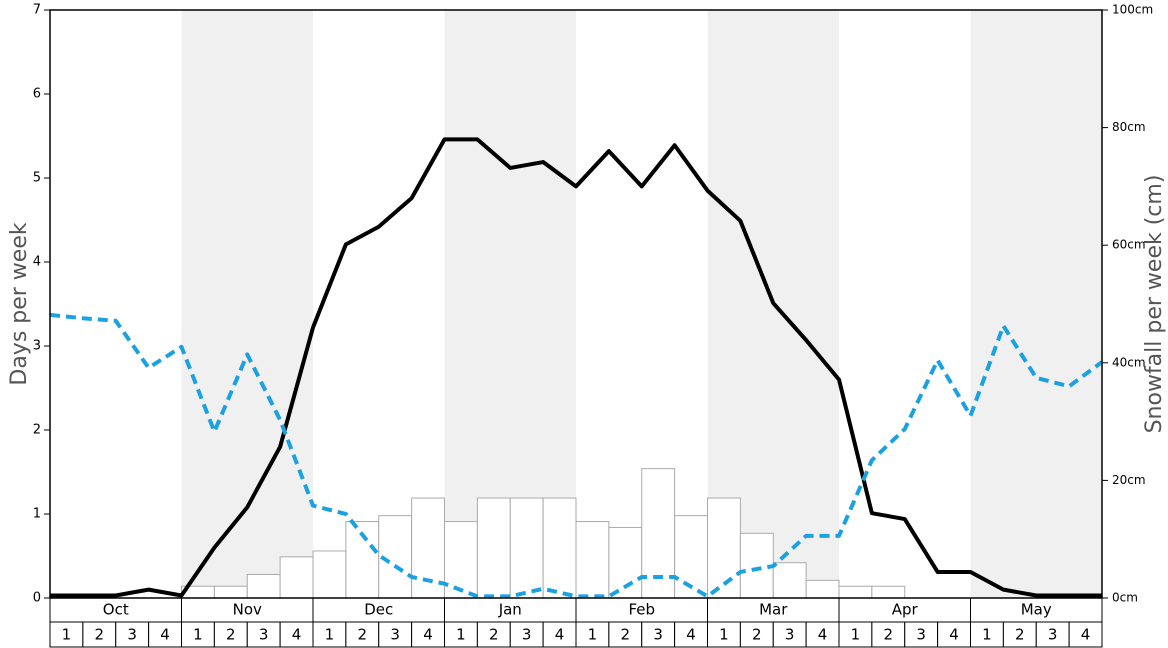  Describe the element at coordinates (773, 610) in the screenshot. I see `month-label: Mar` at that location.